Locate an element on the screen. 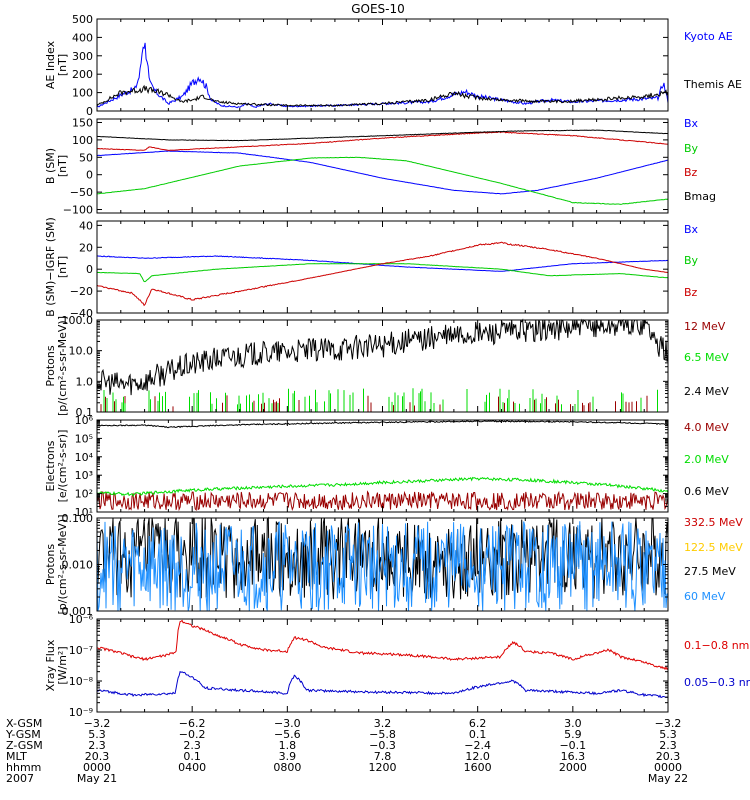  y-axis-label: Protons is located at coordinates (50, 365).